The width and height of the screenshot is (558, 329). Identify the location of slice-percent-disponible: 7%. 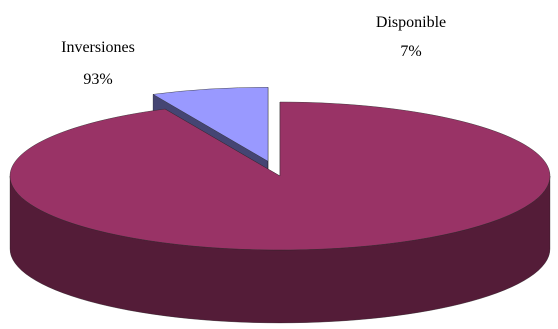
(410, 51).